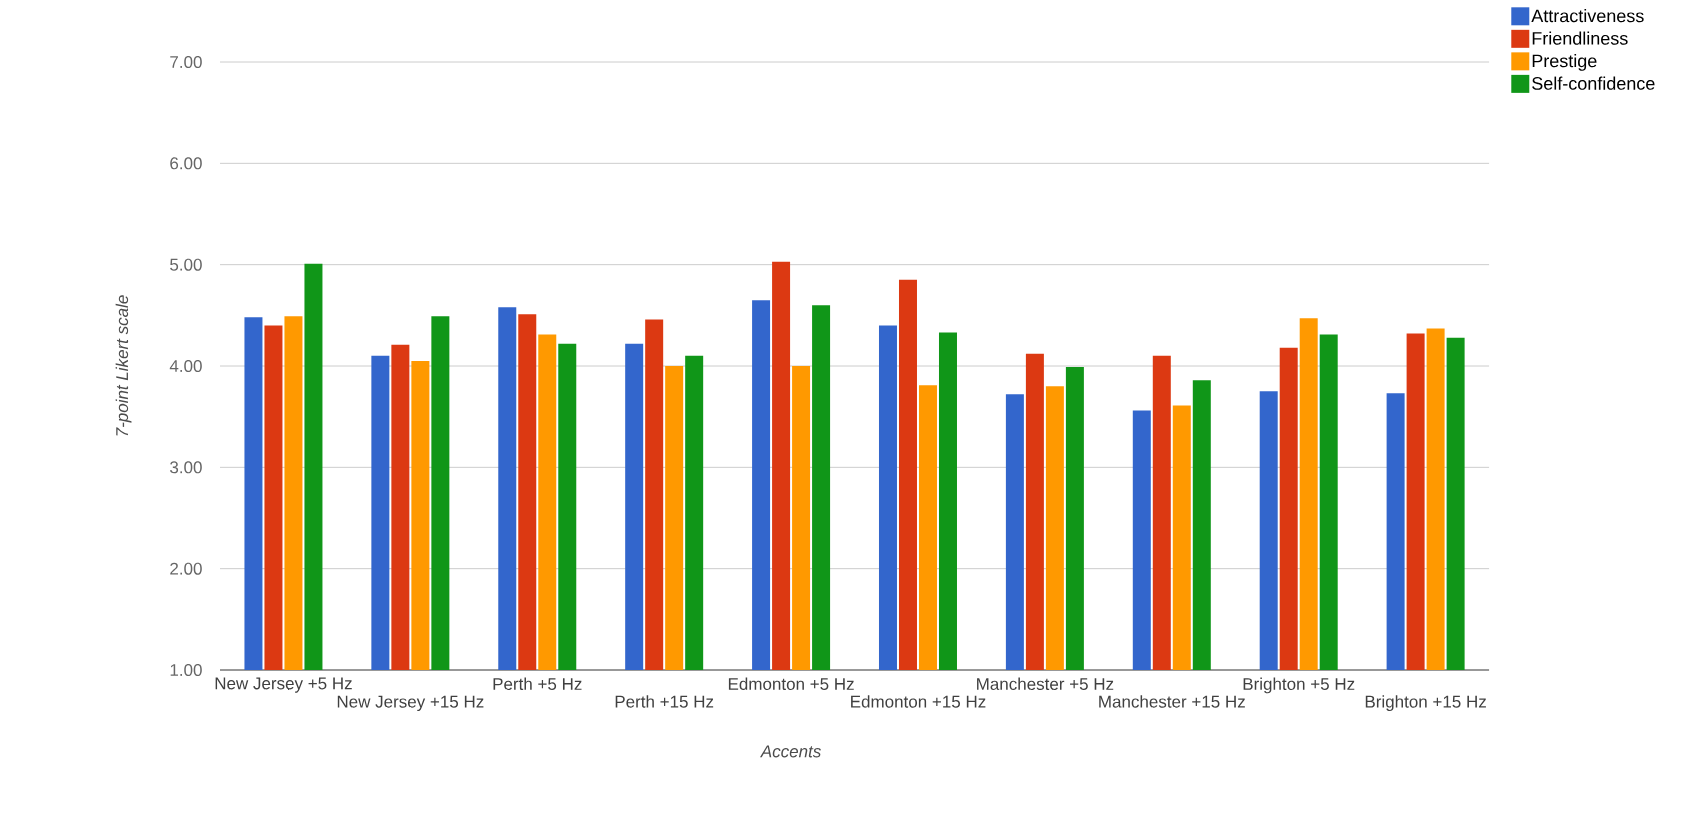 The height and width of the screenshot is (821, 1707). What do you see at coordinates (185, 366) in the screenshot?
I see `y-tick-label: 4.00` at bounding box center [185, 366].